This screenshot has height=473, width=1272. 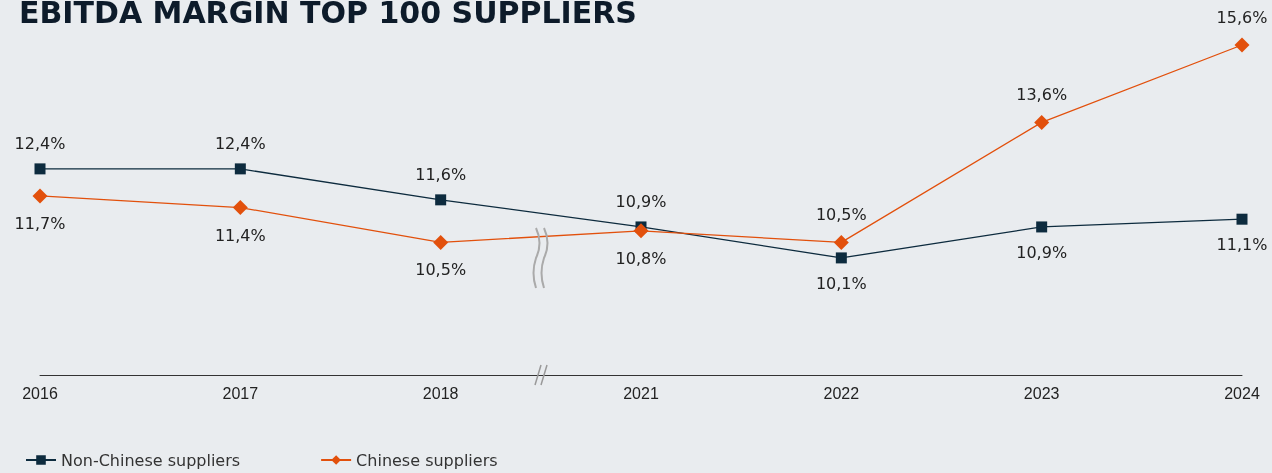 I want to click on x-tick-label: 2022, so click(x=841, y=393).